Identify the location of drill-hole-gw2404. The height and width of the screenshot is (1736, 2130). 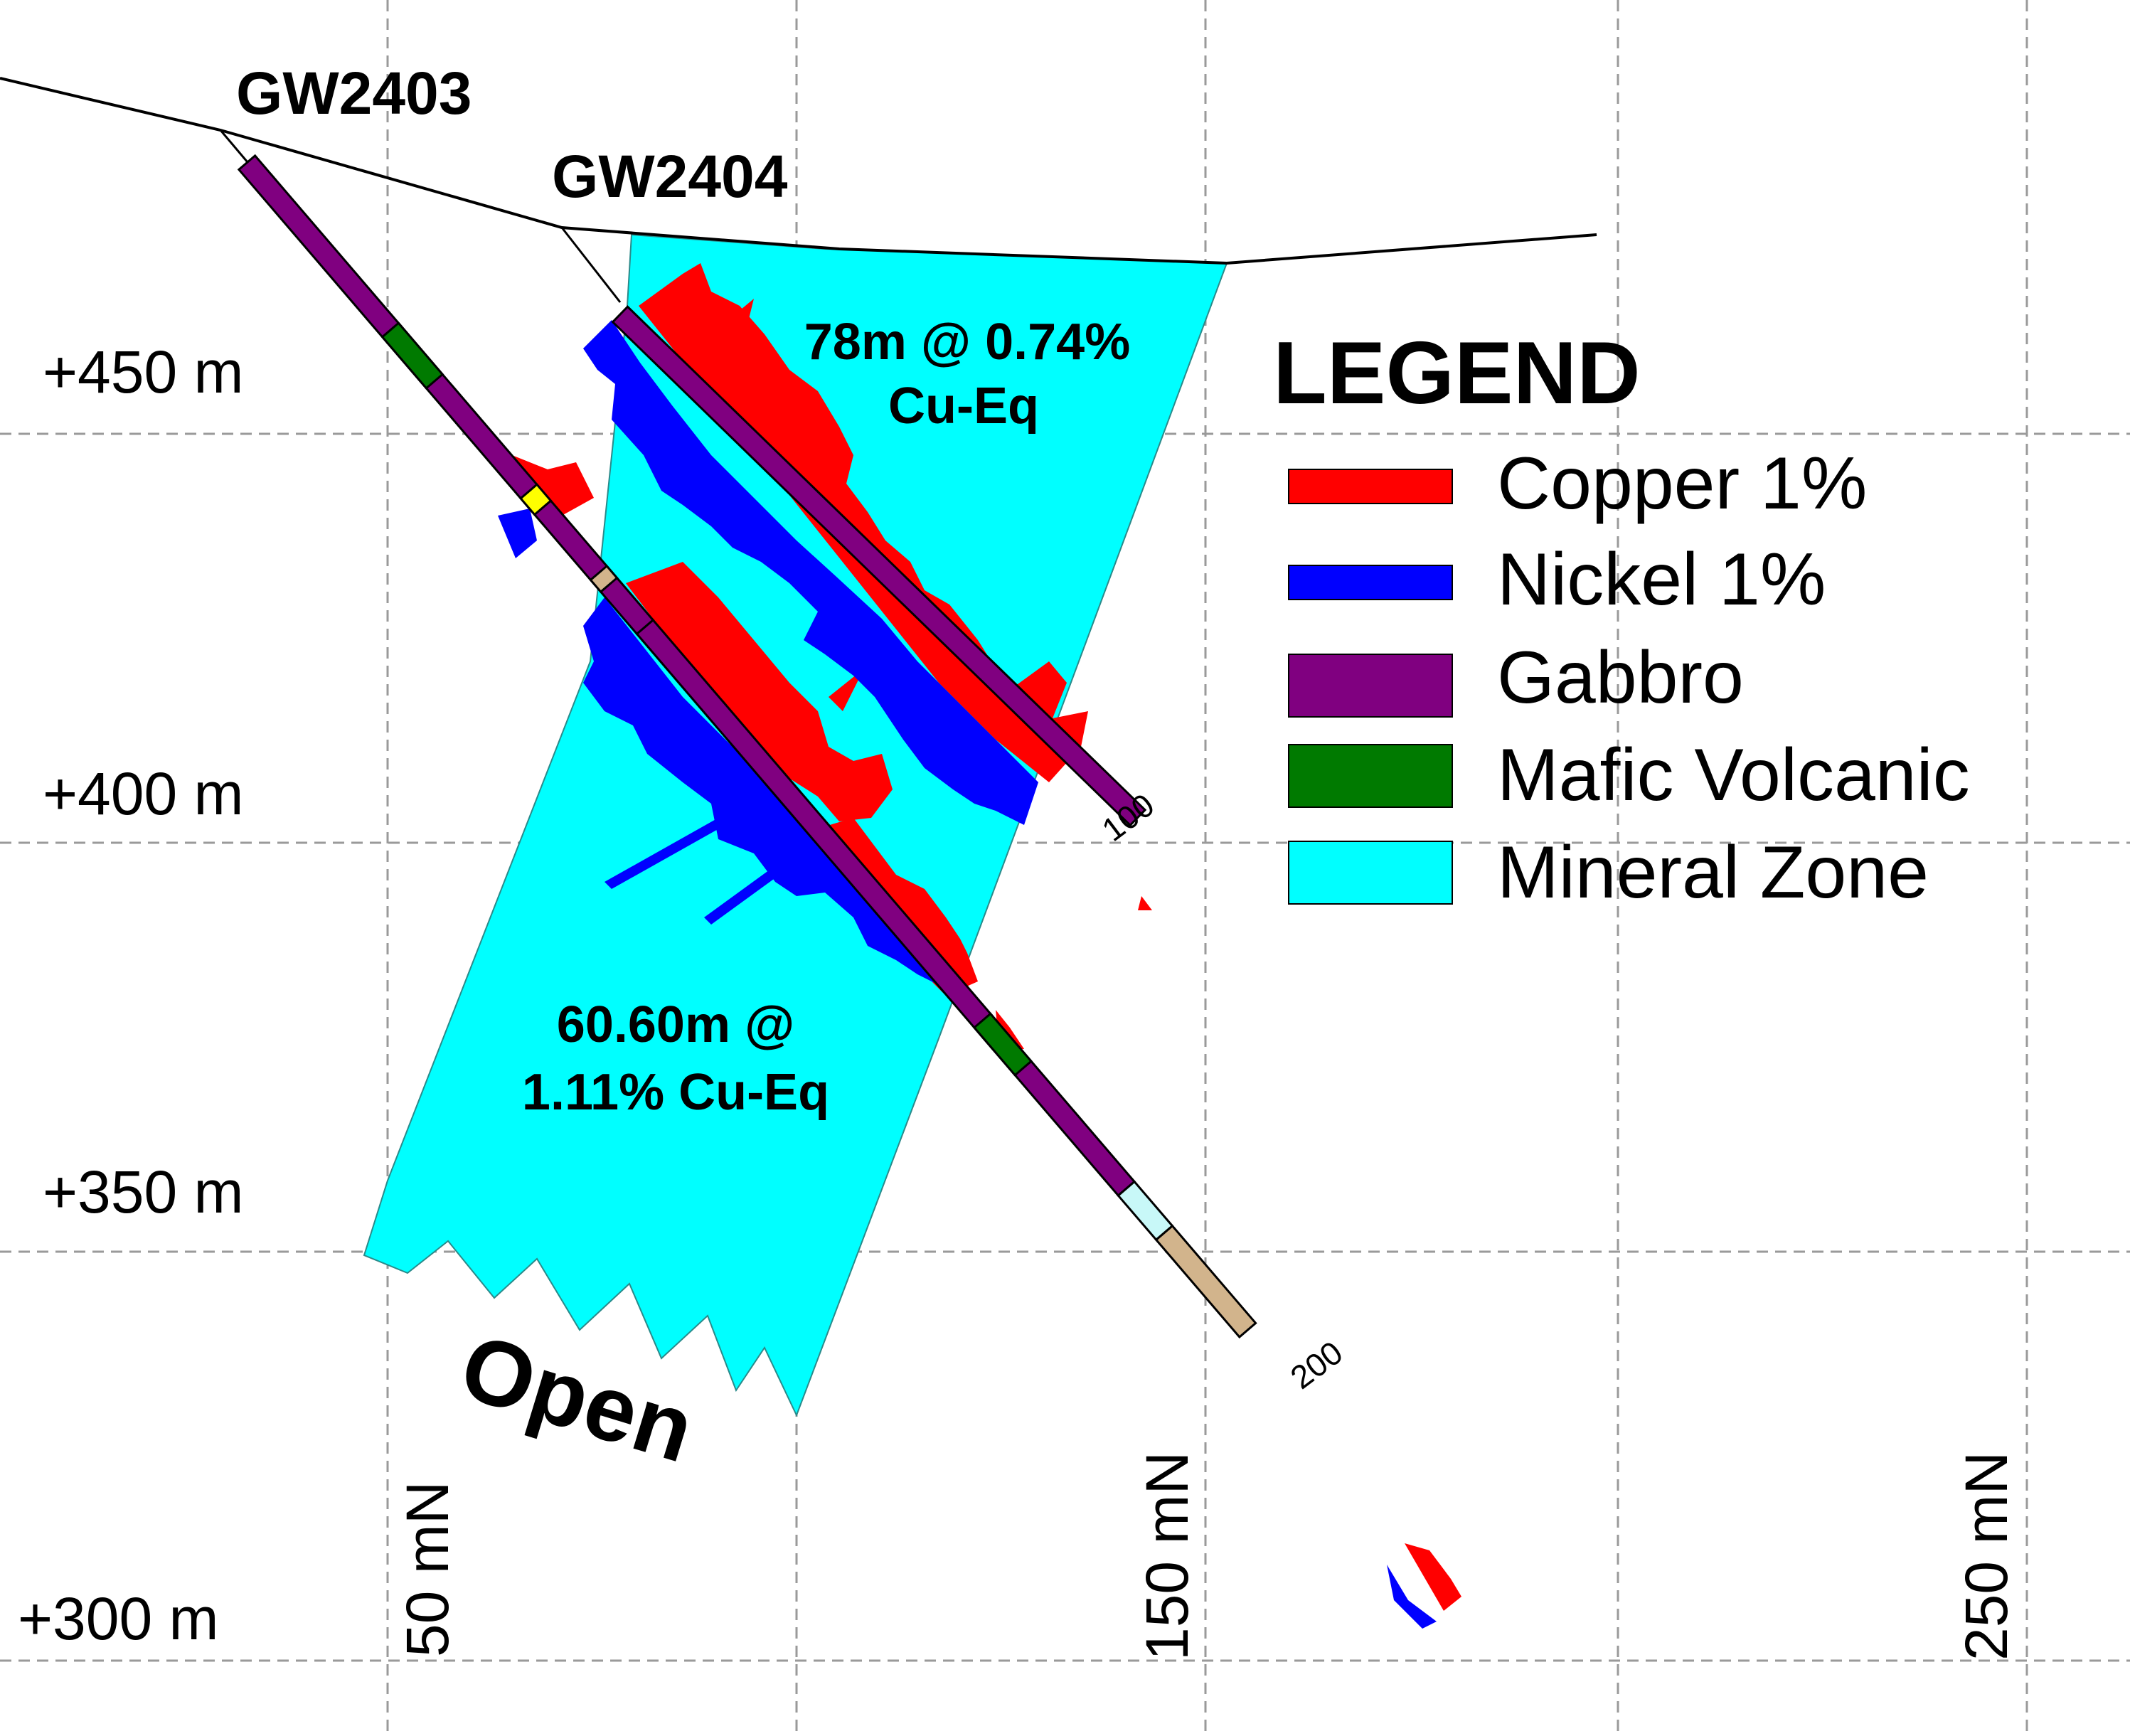
(879, 566).